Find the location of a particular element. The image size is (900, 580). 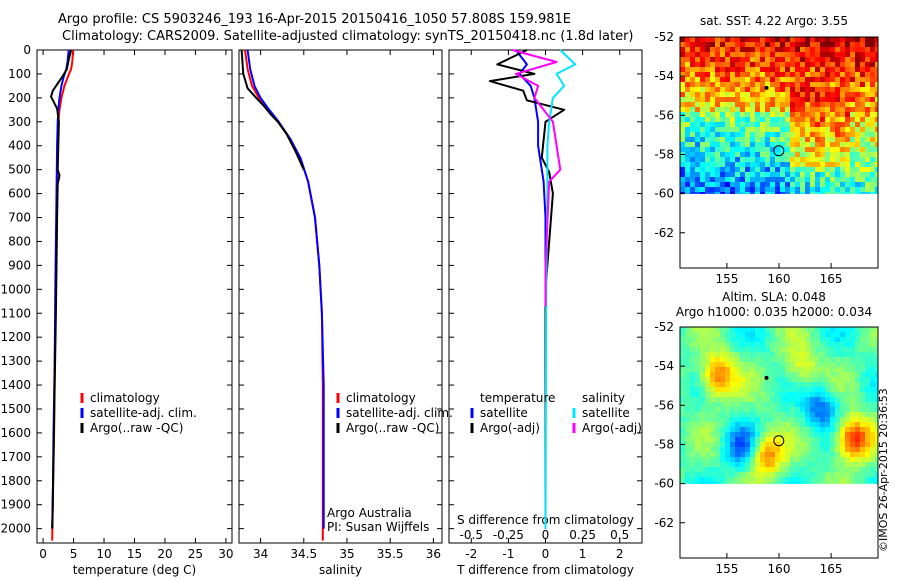

depth-tick-label: 600 is located at coordinates (19, 194).